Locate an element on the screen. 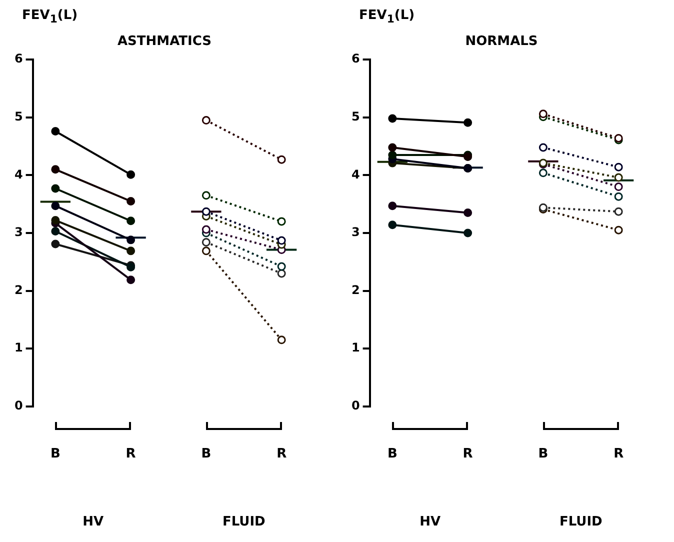 Image resolution: width=674 pixels, height=542 pixels. chart-title: NORMALS is located at coordinates (501, 42).